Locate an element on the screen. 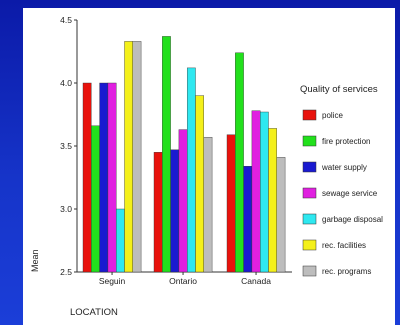 Image resolution: width=400 pixels, height=325 pixels. bar-seguin-fire-protection is located at coordinates (95, 199).